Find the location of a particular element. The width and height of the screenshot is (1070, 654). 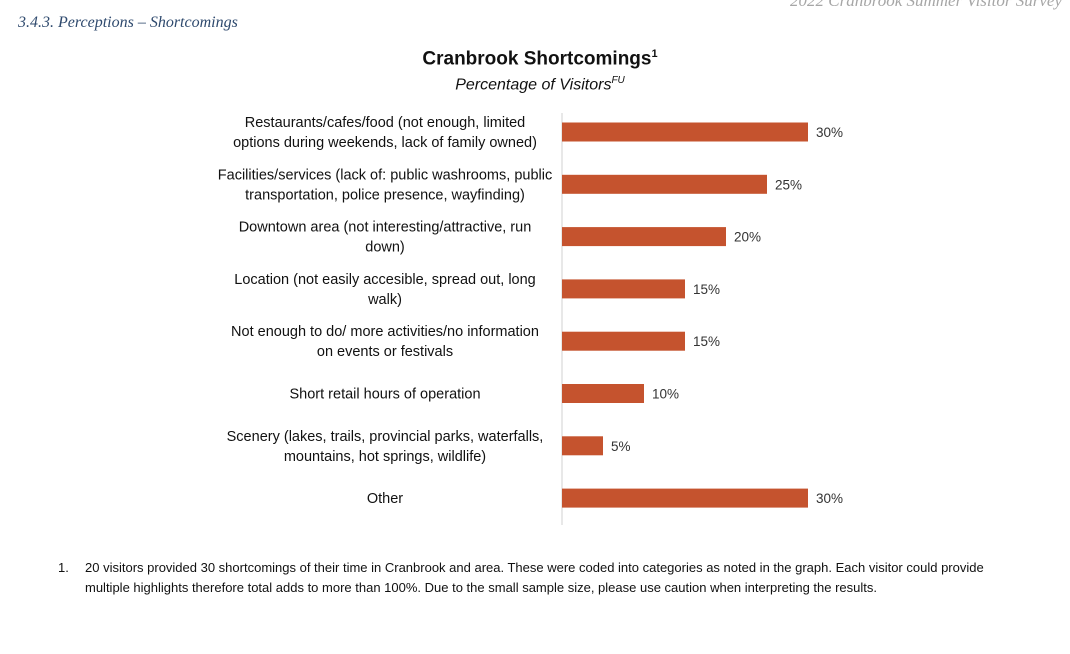

category-label-line: Other is located at coordinates (385, 499).